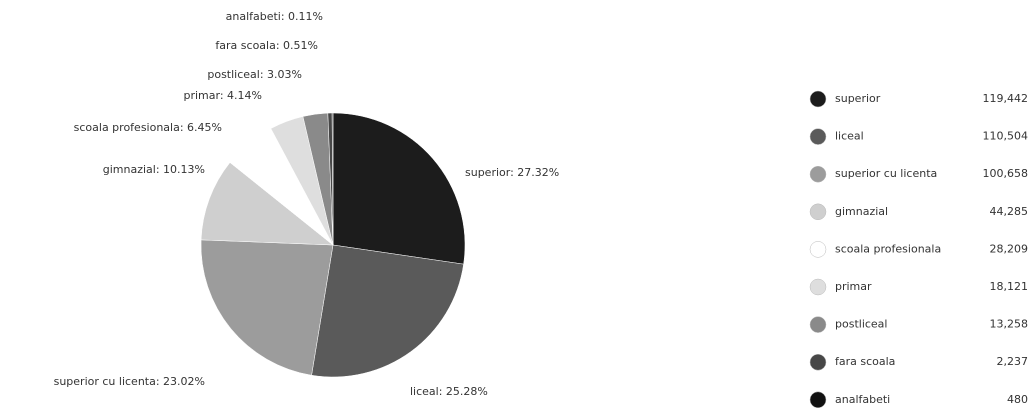  I want to click on slice-label: postliceal: 3.03%, so click(254, 74).